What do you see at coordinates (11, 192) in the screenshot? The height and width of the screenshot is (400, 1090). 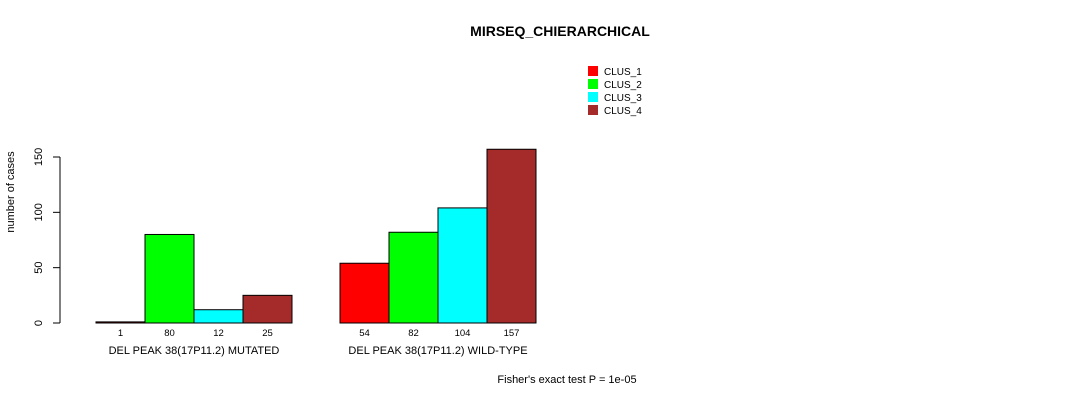 I see `y-axis-label: number of cases` at bounding box center [11, 192].